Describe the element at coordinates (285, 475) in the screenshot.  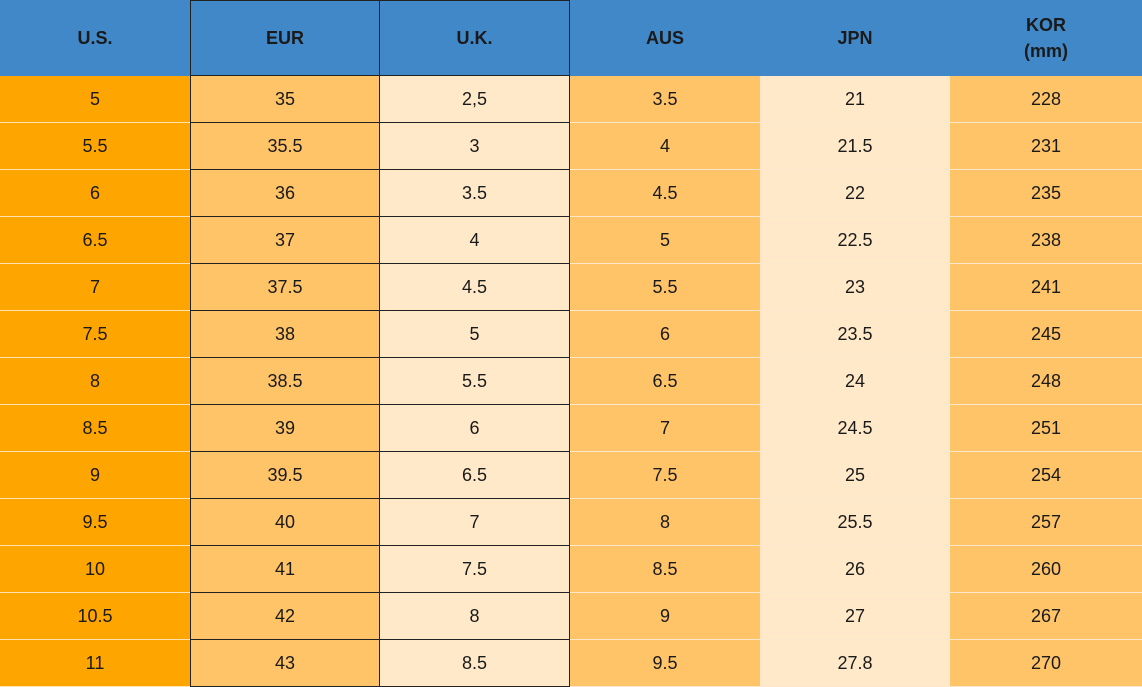
I see `table-cell: 39.5` at that location.